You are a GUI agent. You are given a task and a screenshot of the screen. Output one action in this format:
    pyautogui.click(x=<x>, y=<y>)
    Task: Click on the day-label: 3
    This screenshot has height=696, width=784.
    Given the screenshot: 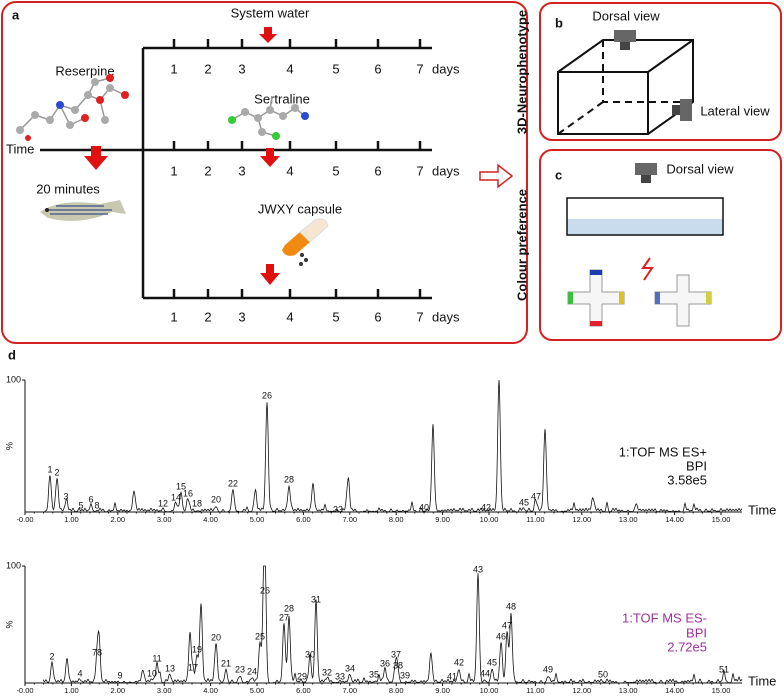 What is the action you would take?
    pyautogui.click(x=241, y=170)
    